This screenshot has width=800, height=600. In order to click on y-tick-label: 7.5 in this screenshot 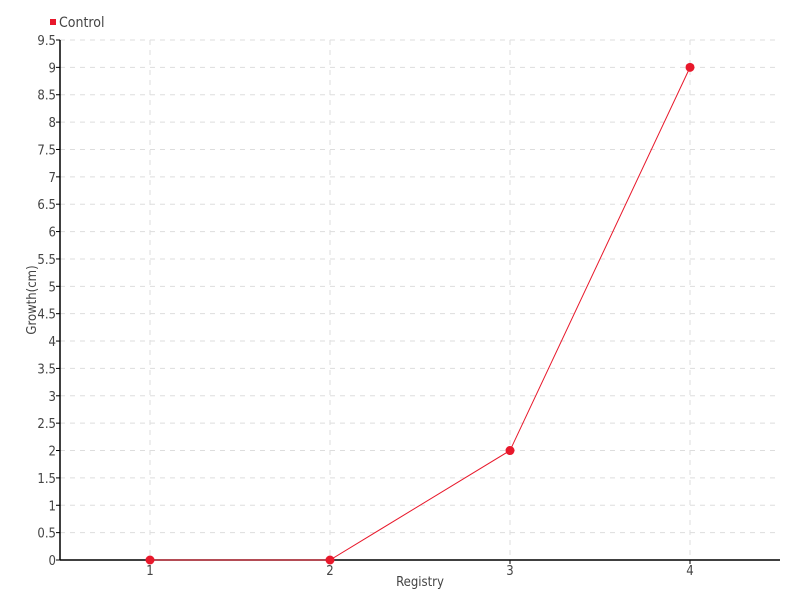, I will do `click(46, 150)`.